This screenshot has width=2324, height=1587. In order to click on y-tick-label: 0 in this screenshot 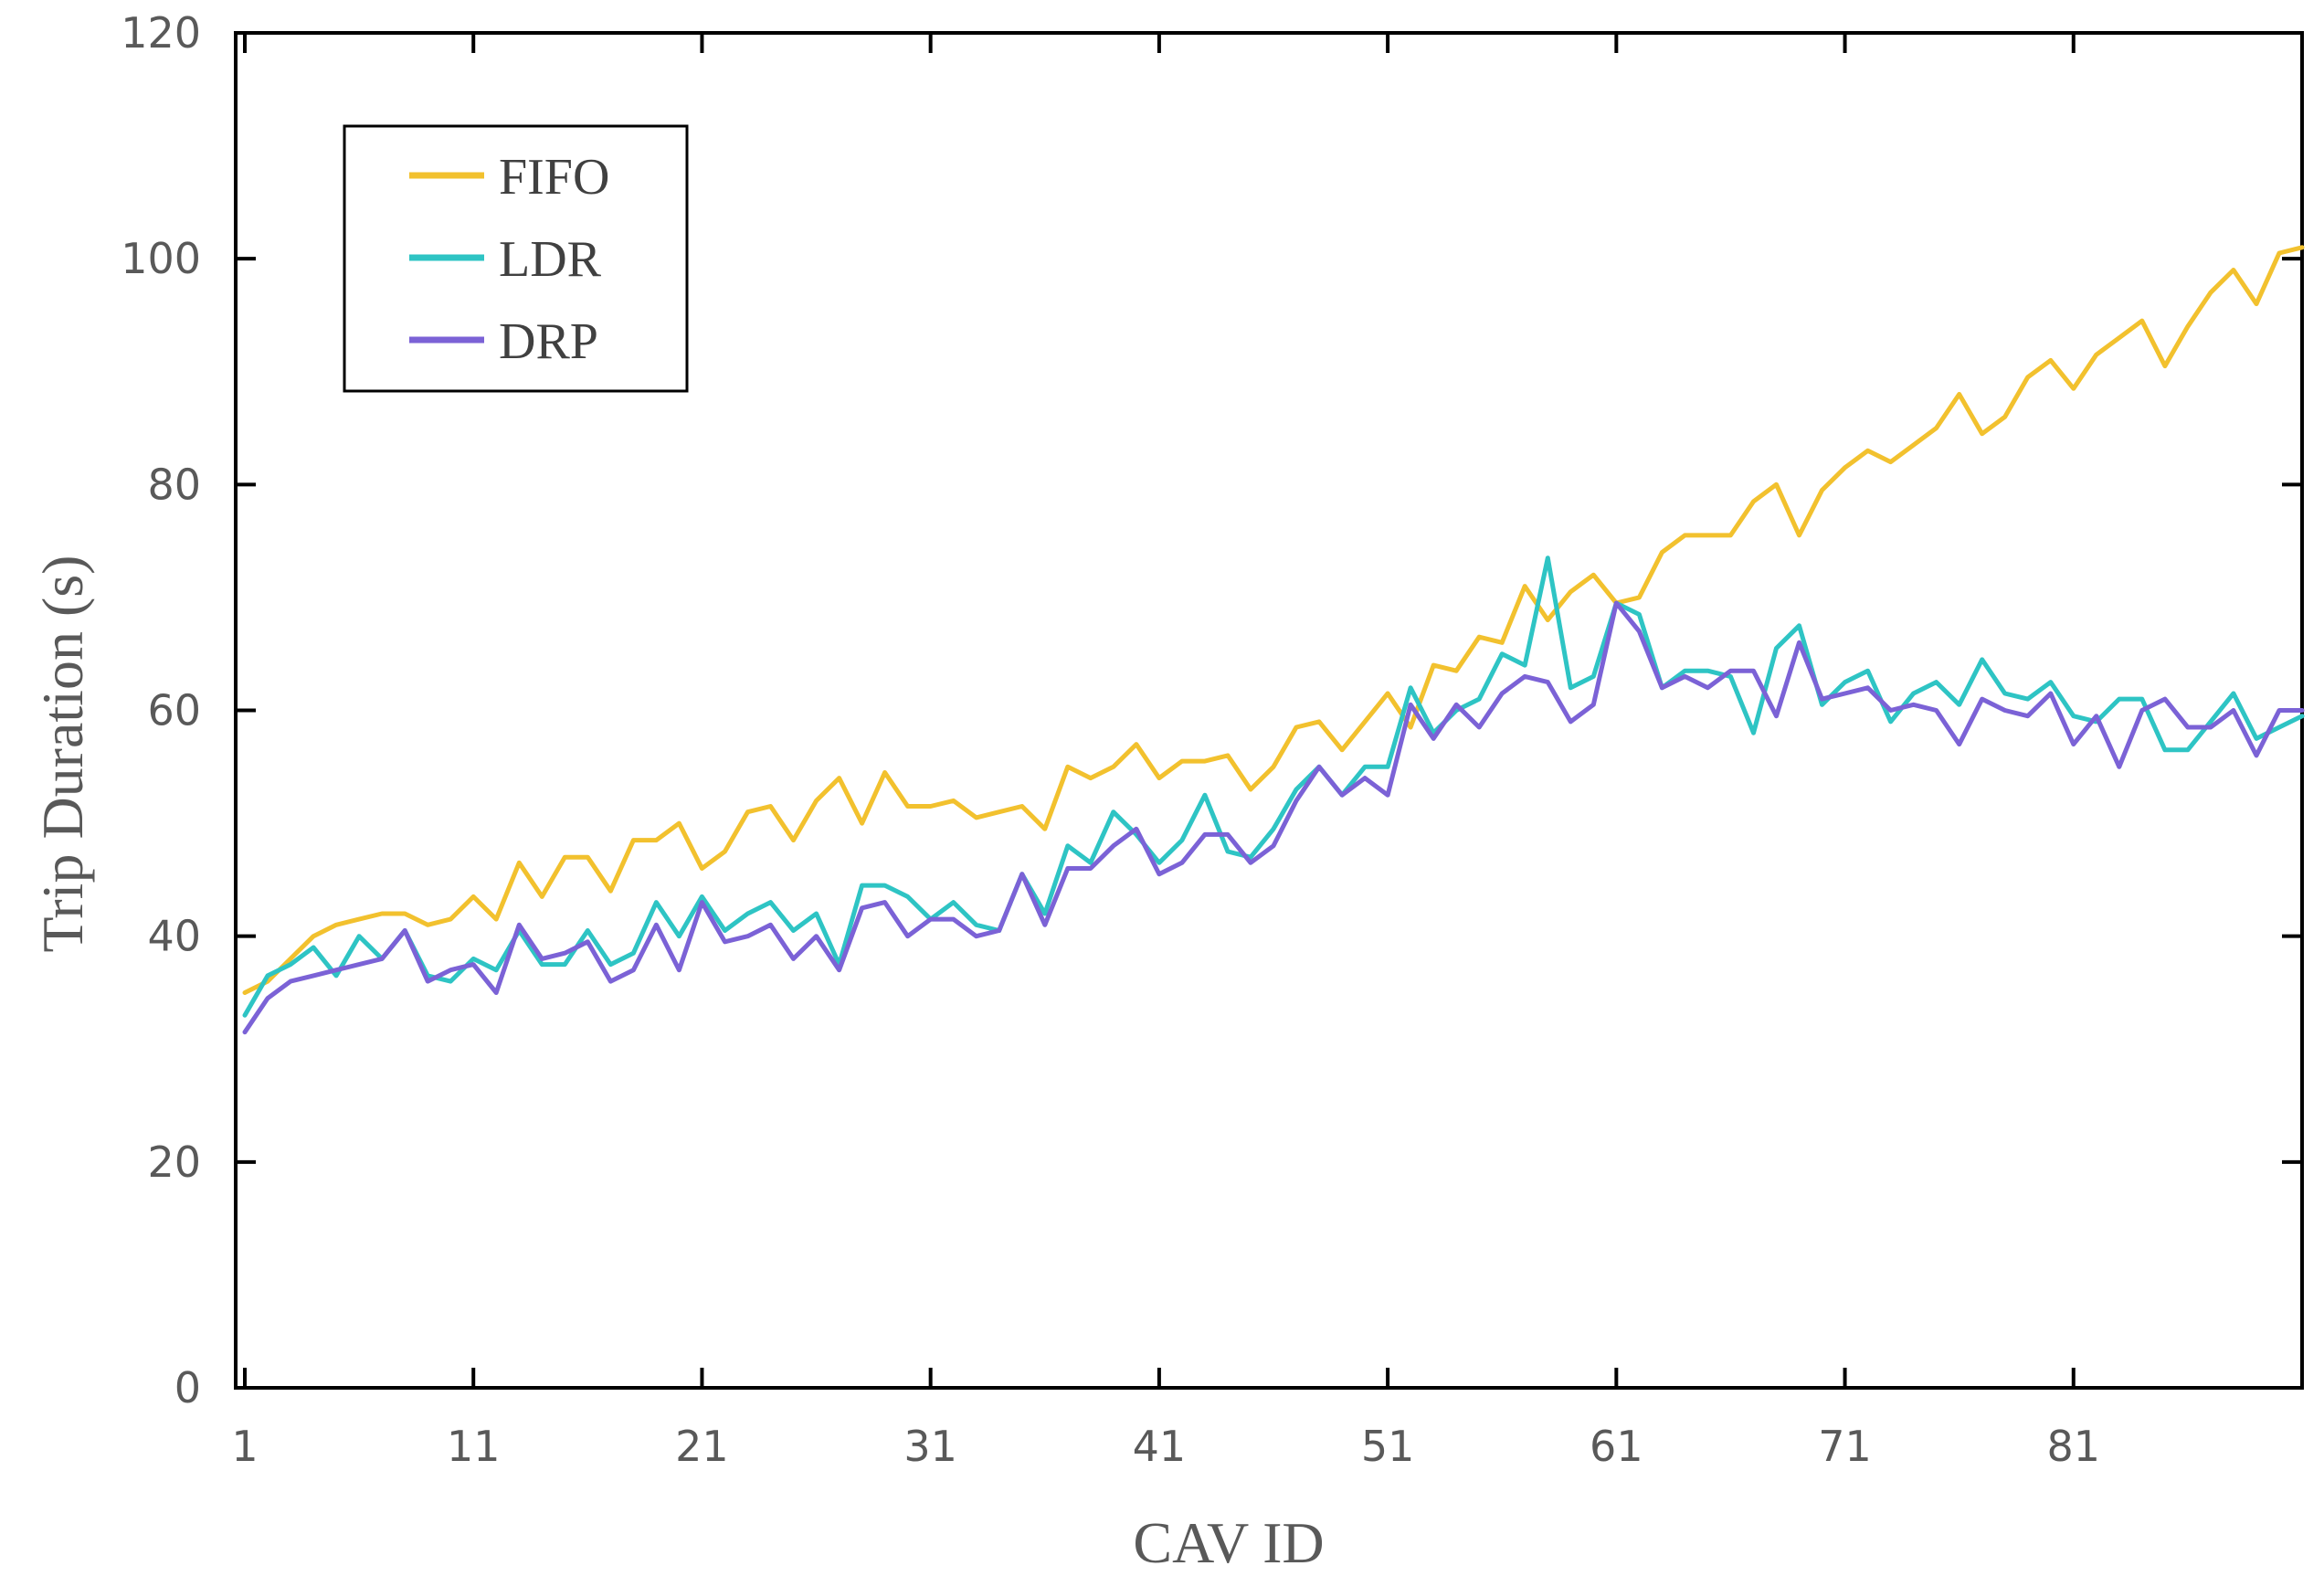, I will do `click(187, 1387)`.